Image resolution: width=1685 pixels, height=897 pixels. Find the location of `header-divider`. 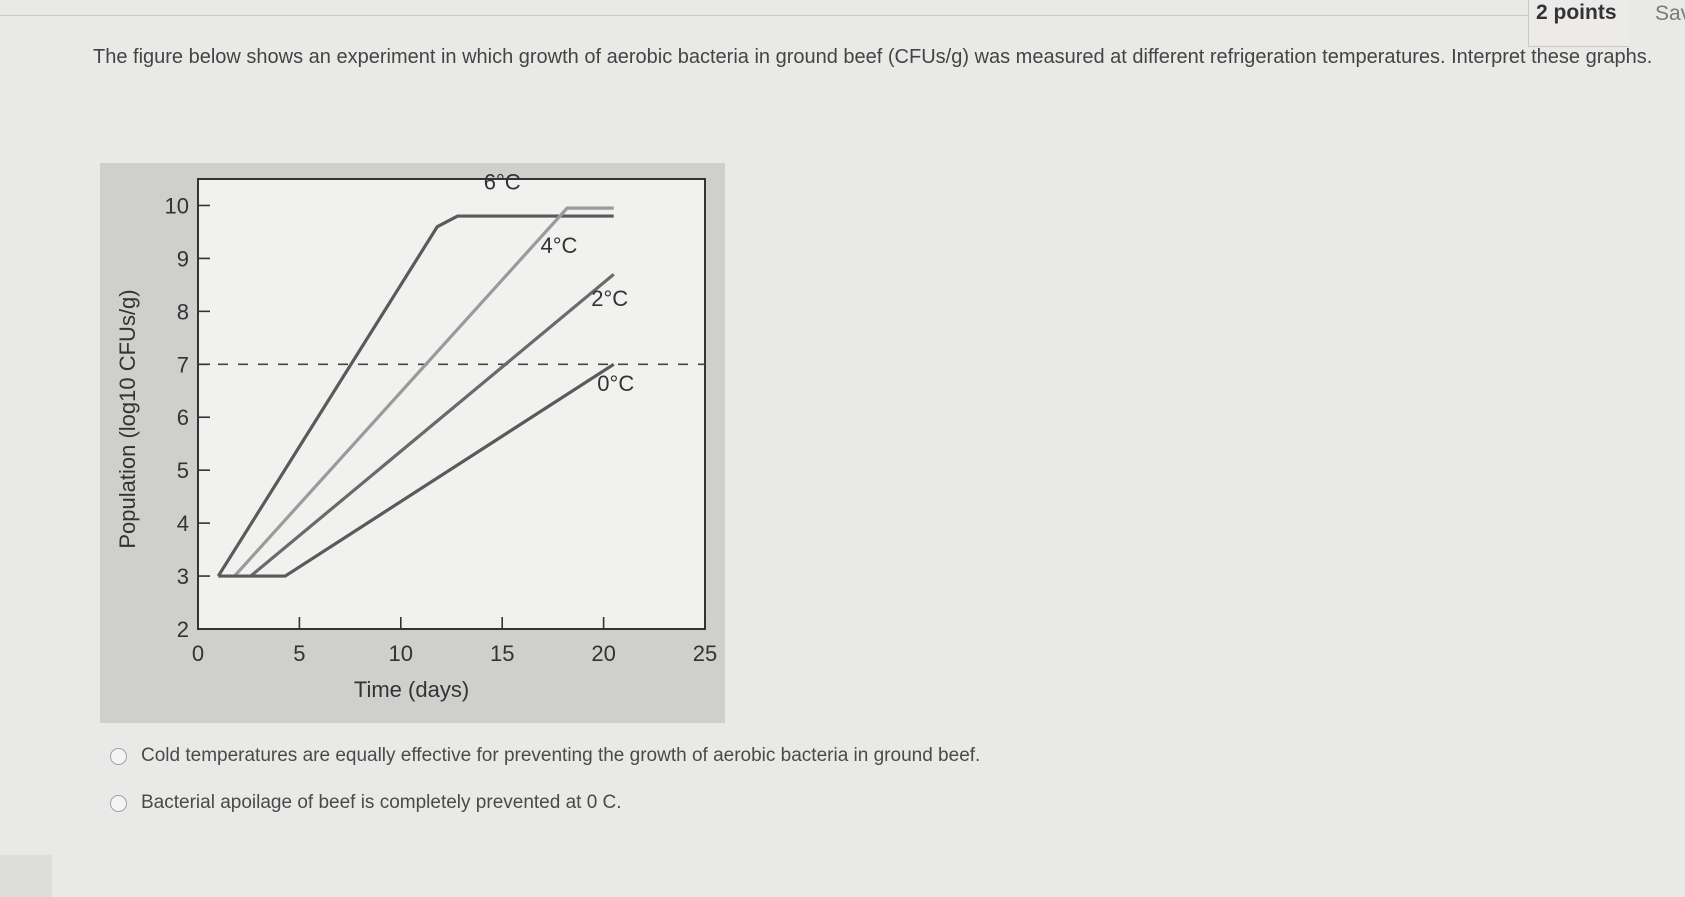

header-divider is located at coordinates (767, 15).